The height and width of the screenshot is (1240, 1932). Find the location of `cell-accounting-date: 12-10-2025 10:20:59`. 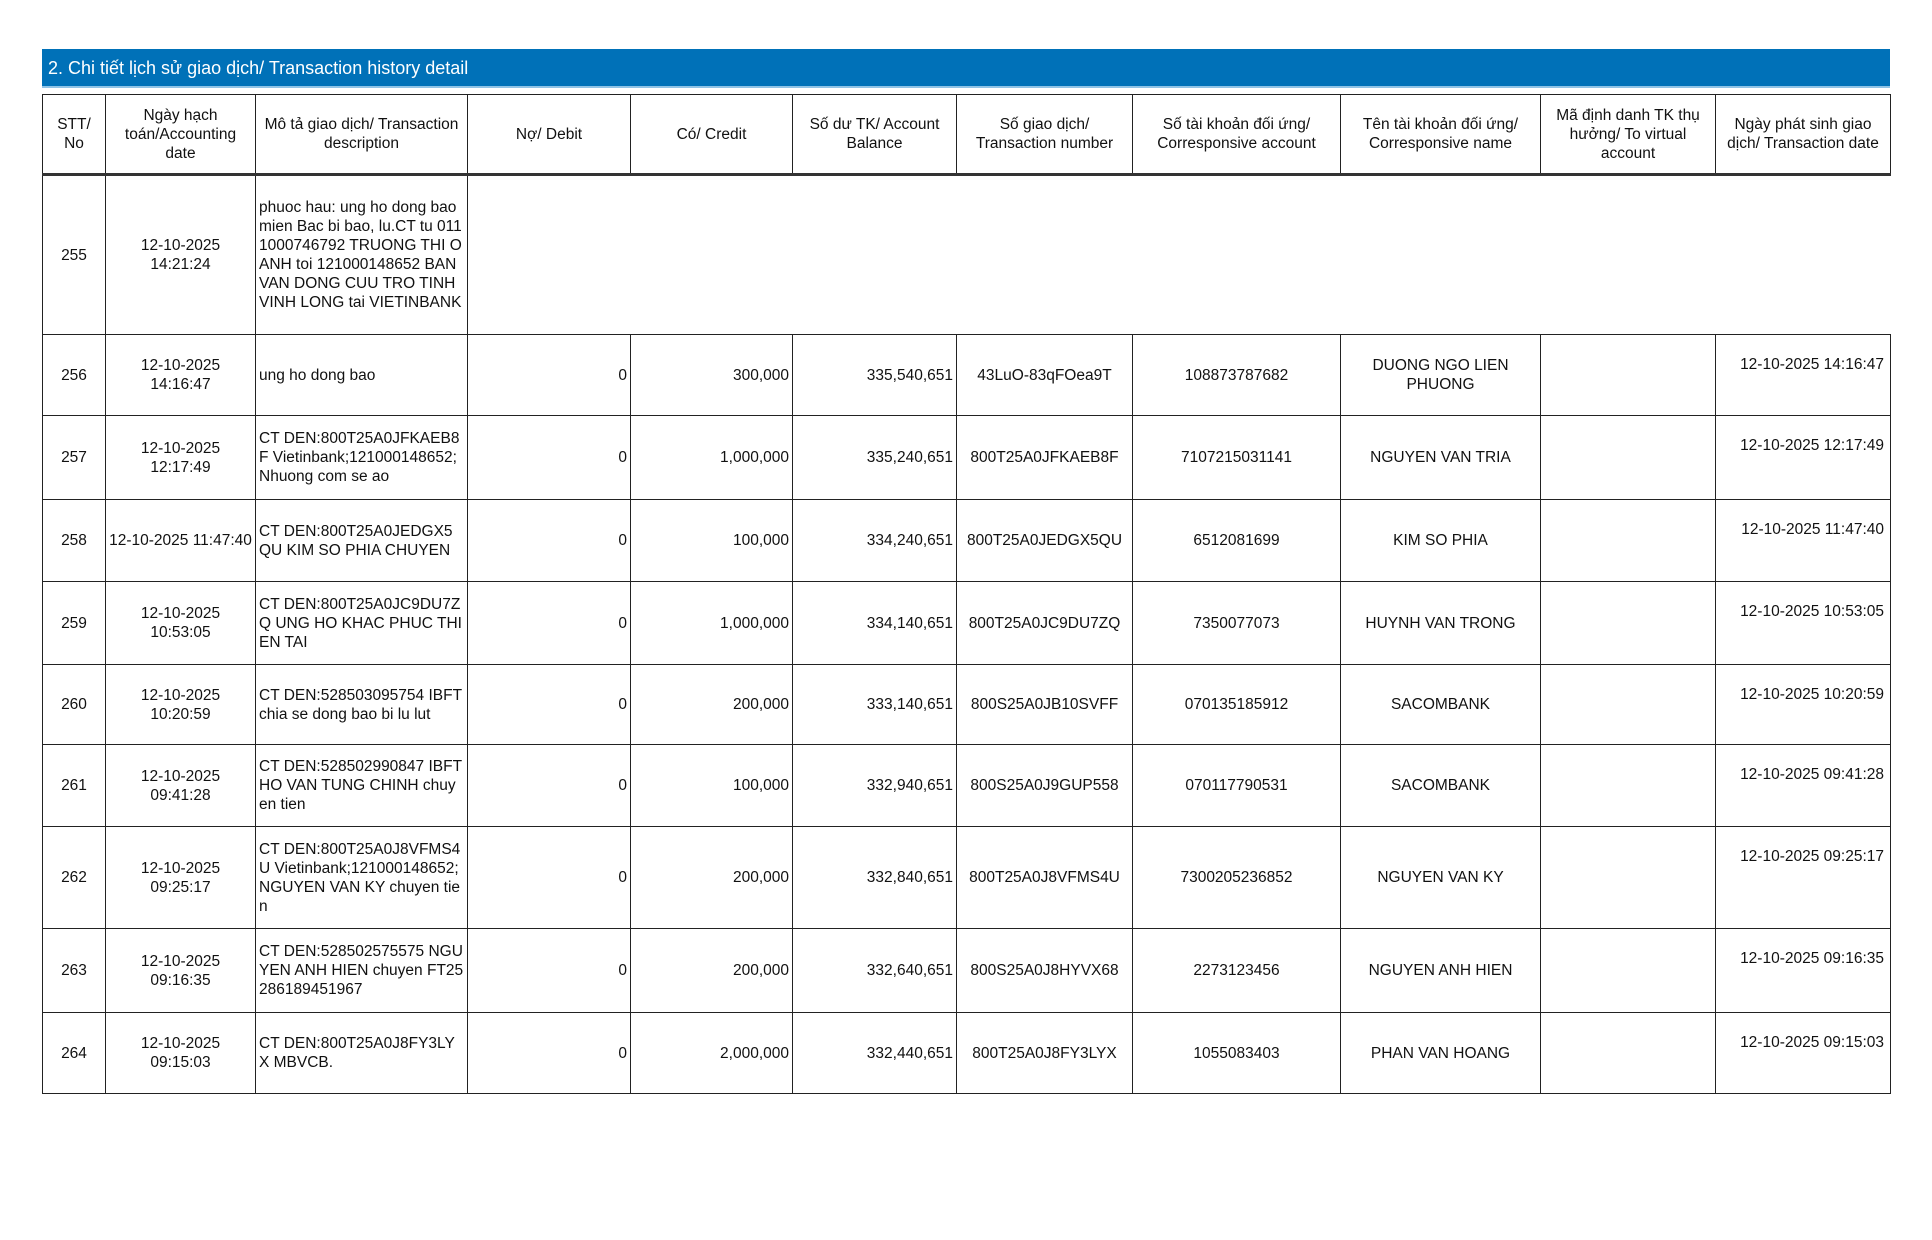

cell-accounting-date: 12-10-2025 10:20:59 is located at coordinates (180, 704).